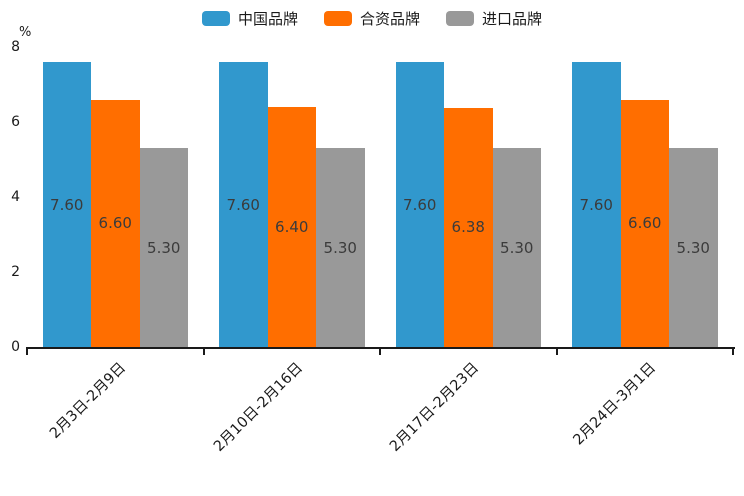  I want to click on legend-label: 进口品牌, so click(512, 19).